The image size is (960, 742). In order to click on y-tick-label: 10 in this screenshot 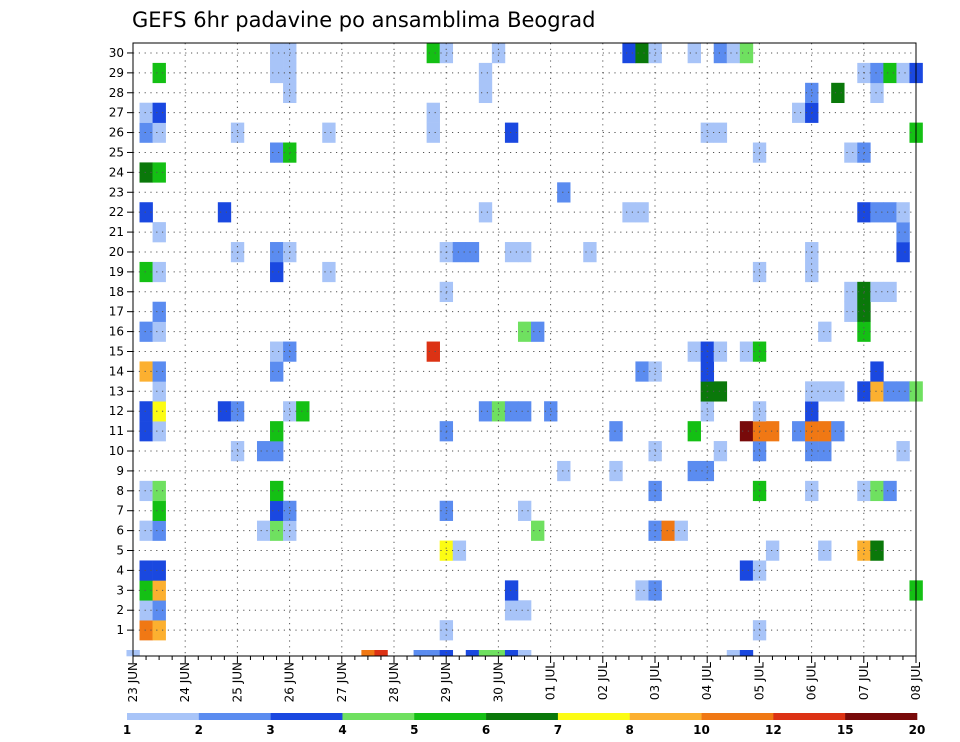, I will do `click(116, 451)`.